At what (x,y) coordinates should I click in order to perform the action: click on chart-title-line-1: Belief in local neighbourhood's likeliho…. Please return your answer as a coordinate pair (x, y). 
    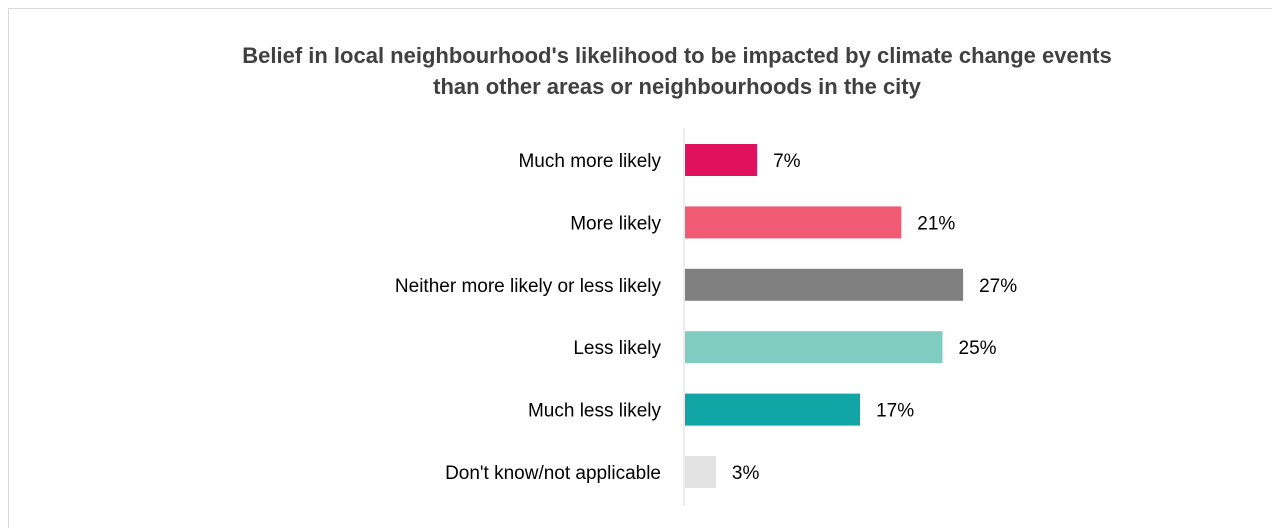
    Looking at the image, I should click on (677, 55).